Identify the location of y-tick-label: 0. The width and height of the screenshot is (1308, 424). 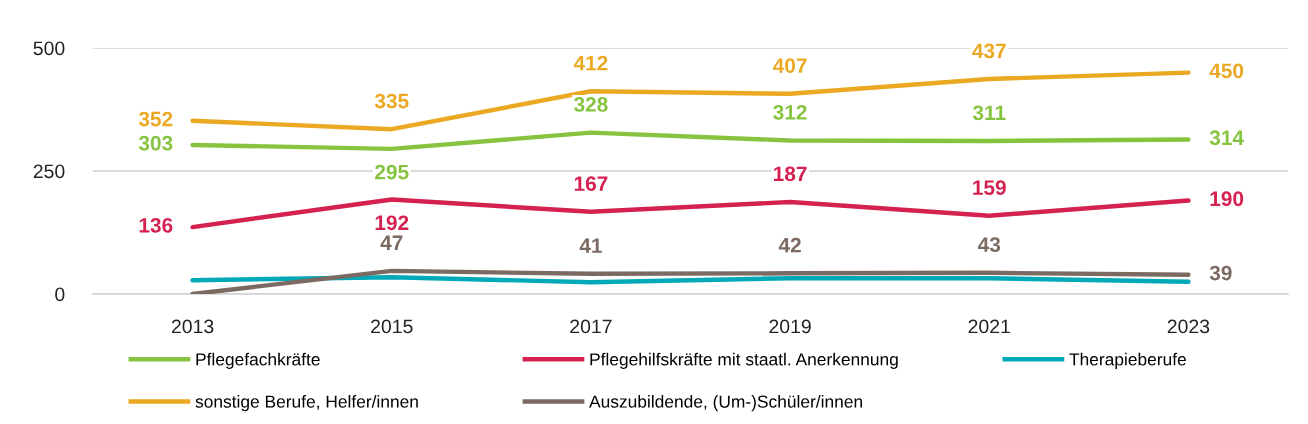
(60, 294).